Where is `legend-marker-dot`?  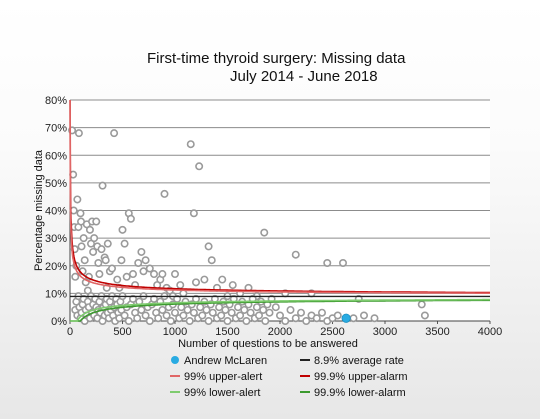 legend-marker-dot is located at coordinates (175, 360).